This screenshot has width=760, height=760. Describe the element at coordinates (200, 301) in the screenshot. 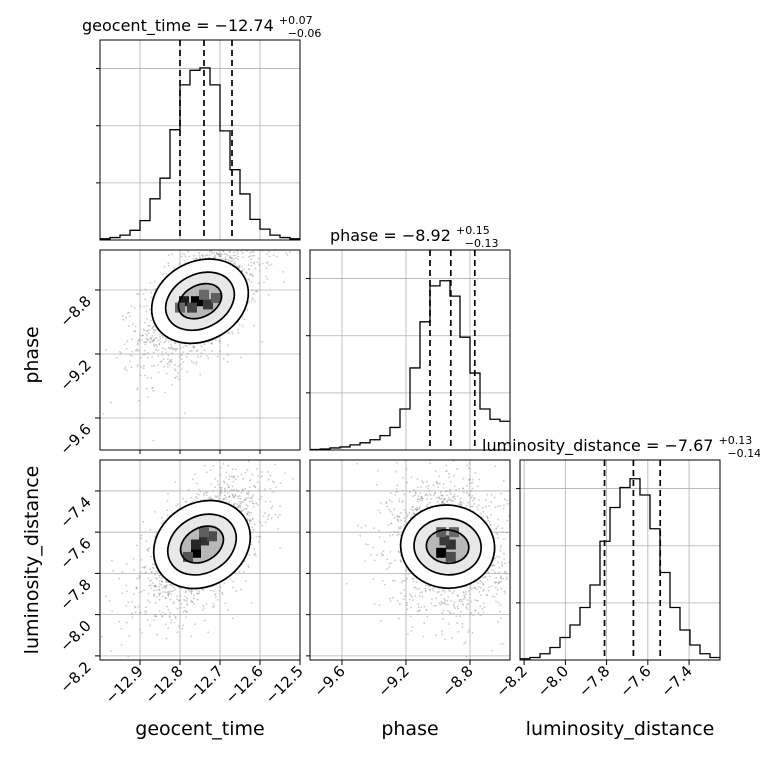

I see `contour-line` at that location.